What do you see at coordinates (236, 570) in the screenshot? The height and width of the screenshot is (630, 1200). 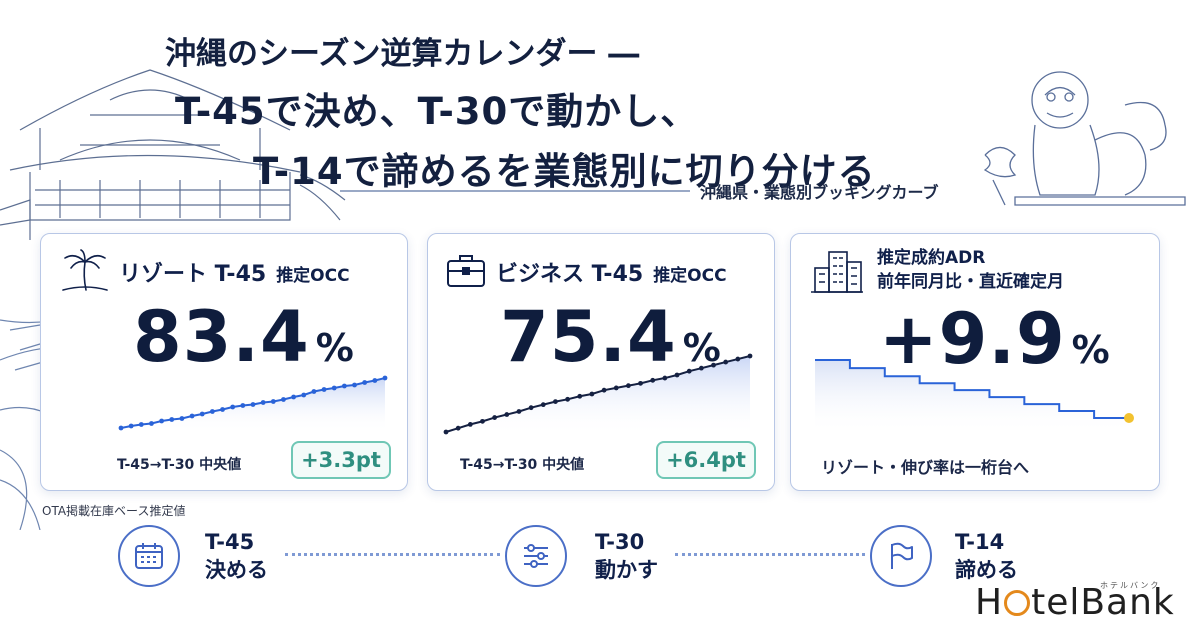 I see `timeline-step-1-action: 決める` at bounding box center [236, 570].